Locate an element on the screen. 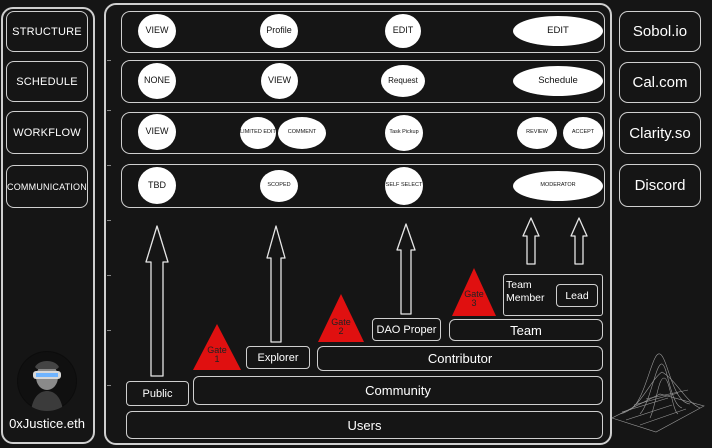 The image size is (712, 448). schedule-row is located at coordinates (363, 81).